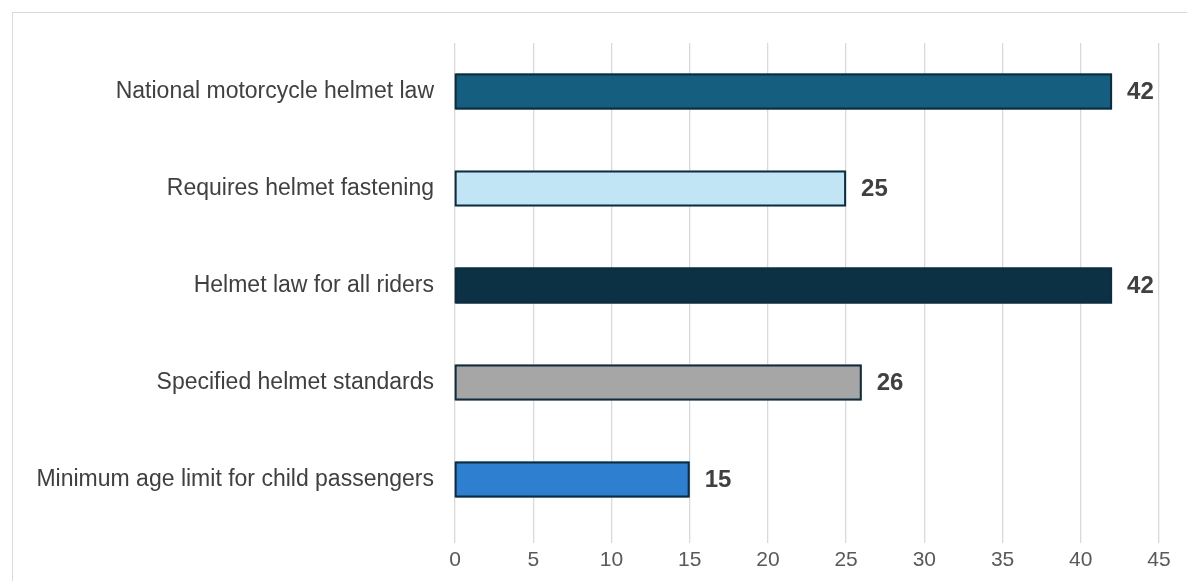  Describe the element at coordinates (689, 559) in the screenshot. I see `x-tick-label: 15` at that location.